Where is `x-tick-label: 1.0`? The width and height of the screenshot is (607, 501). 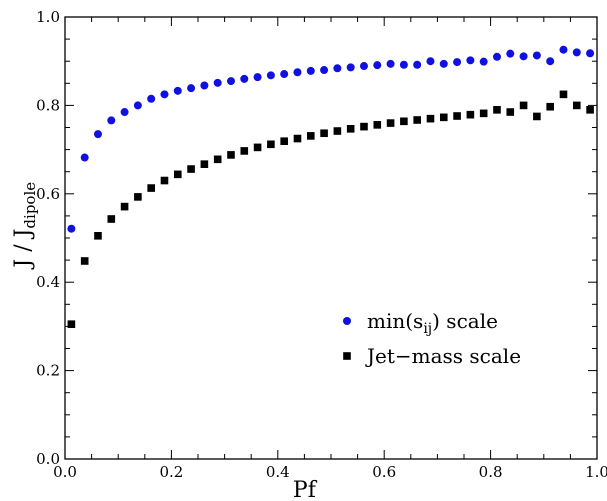
x-tick-label: 1.0 is located at coordinates (596, 472).